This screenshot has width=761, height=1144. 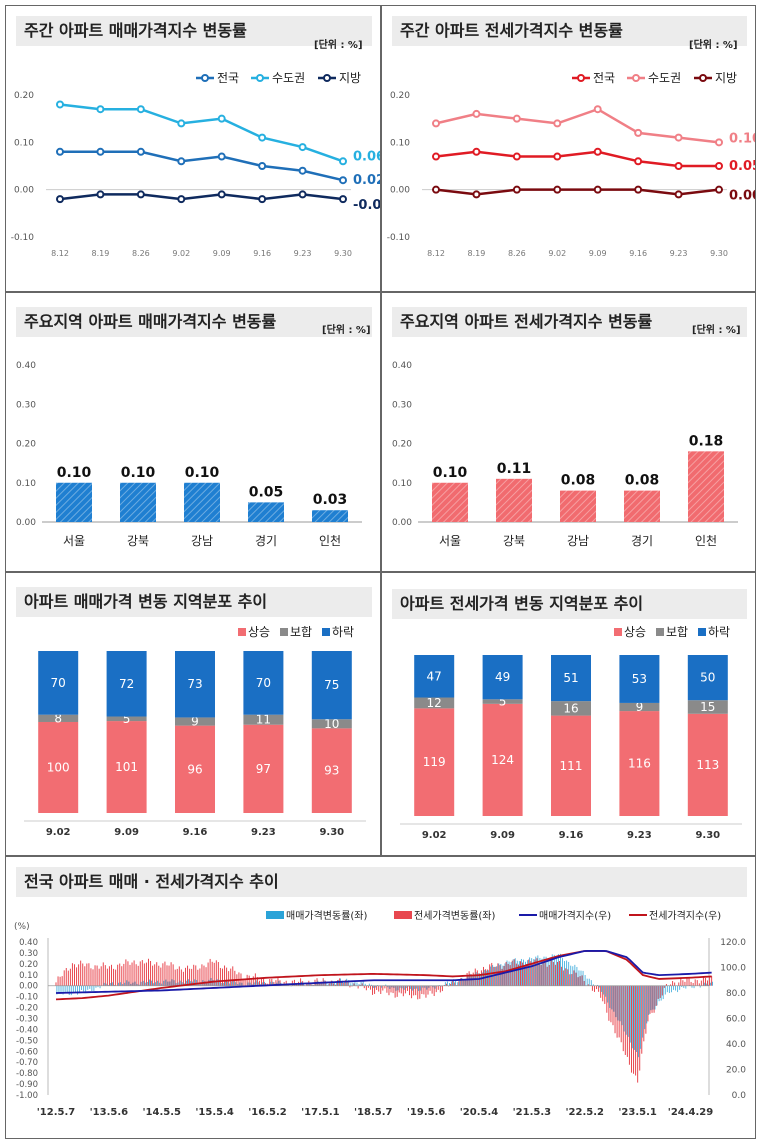 What do you see at coordinates (557, 253) in the screenshot?
I see `x-tick-label: 9.02` at bounding box center [557, 253].